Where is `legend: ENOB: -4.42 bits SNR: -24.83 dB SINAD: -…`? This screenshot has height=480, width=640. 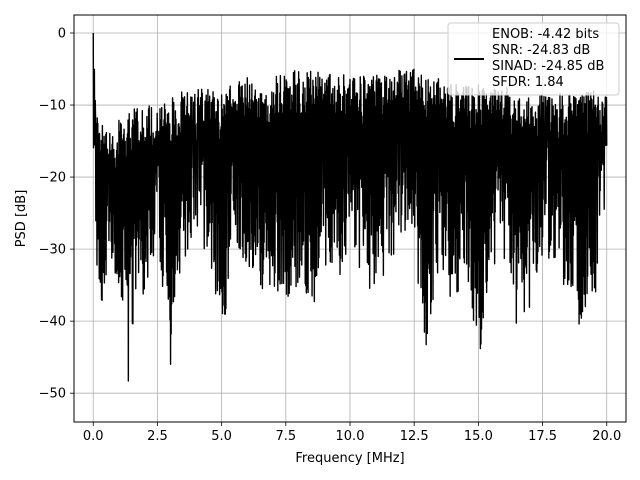
legend: ENOB: -4.42 bits SNR: -24.83 dB SINAD: -… is located at coordinates (533, 59).